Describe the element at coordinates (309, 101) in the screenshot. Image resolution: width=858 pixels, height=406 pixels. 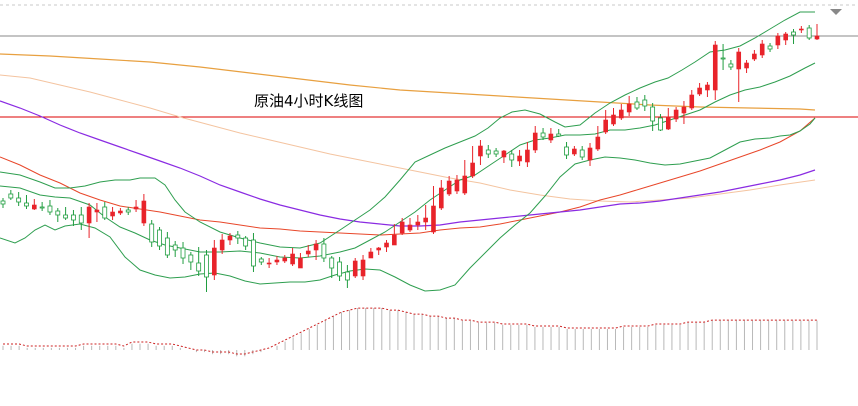
I see `chart-title: 原油4小时K线图` at that location.